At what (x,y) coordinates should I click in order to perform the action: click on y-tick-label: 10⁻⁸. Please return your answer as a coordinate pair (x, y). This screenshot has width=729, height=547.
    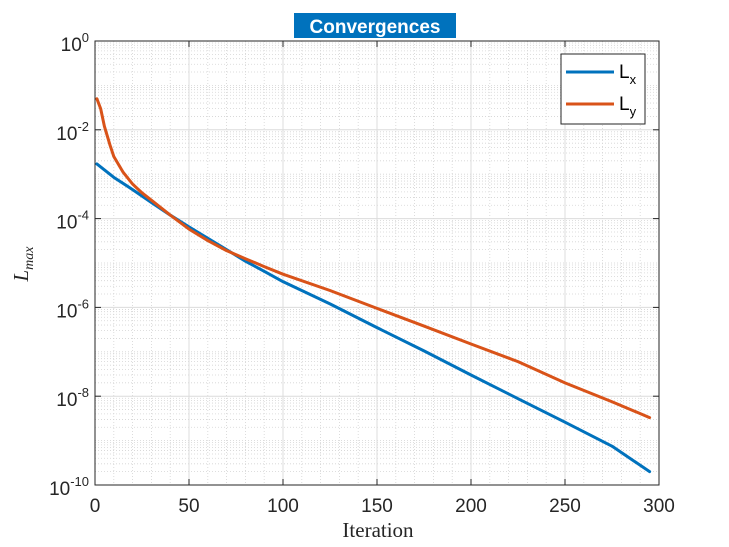
    Looking at the image, I should click on (72, 398).